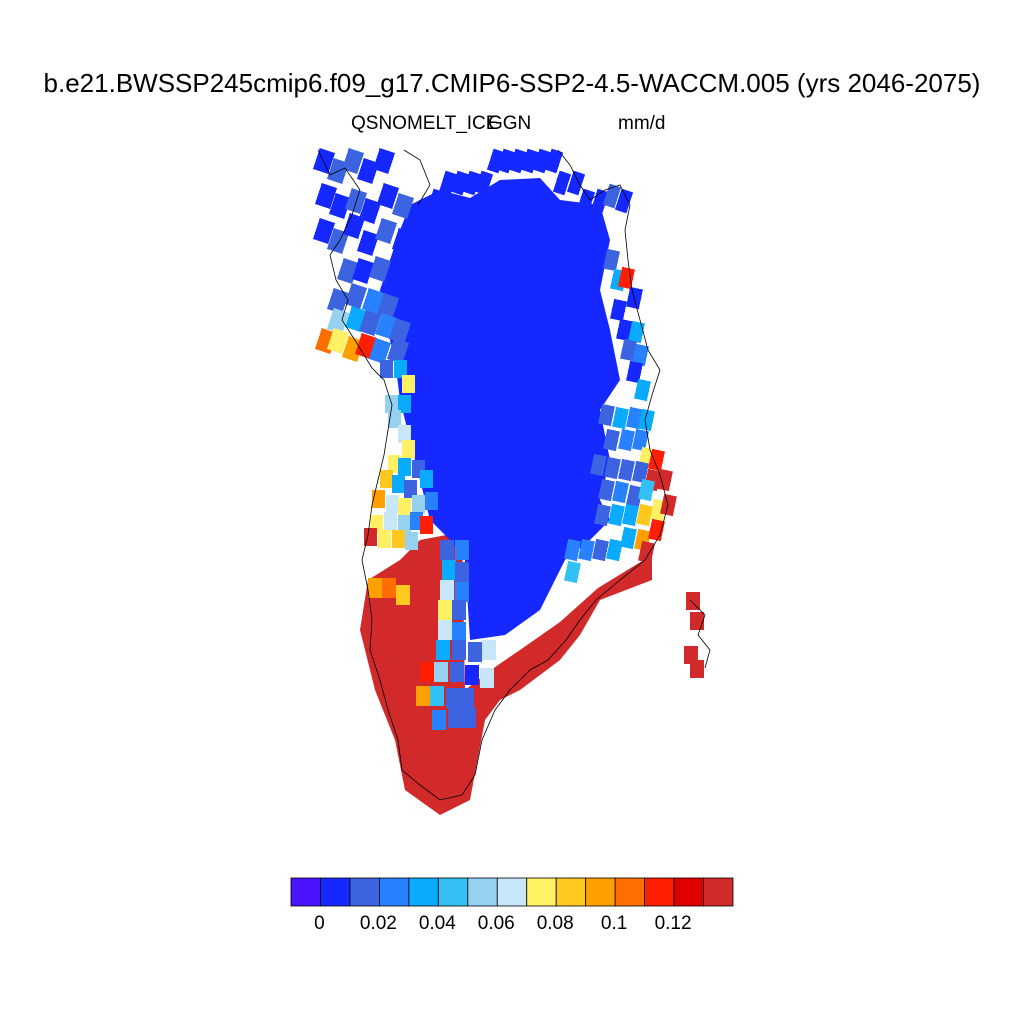 The height and width of the screenshot is (1024, 1024). I want to click on colorbar-tick-label: 0.1, so click(614, 923).